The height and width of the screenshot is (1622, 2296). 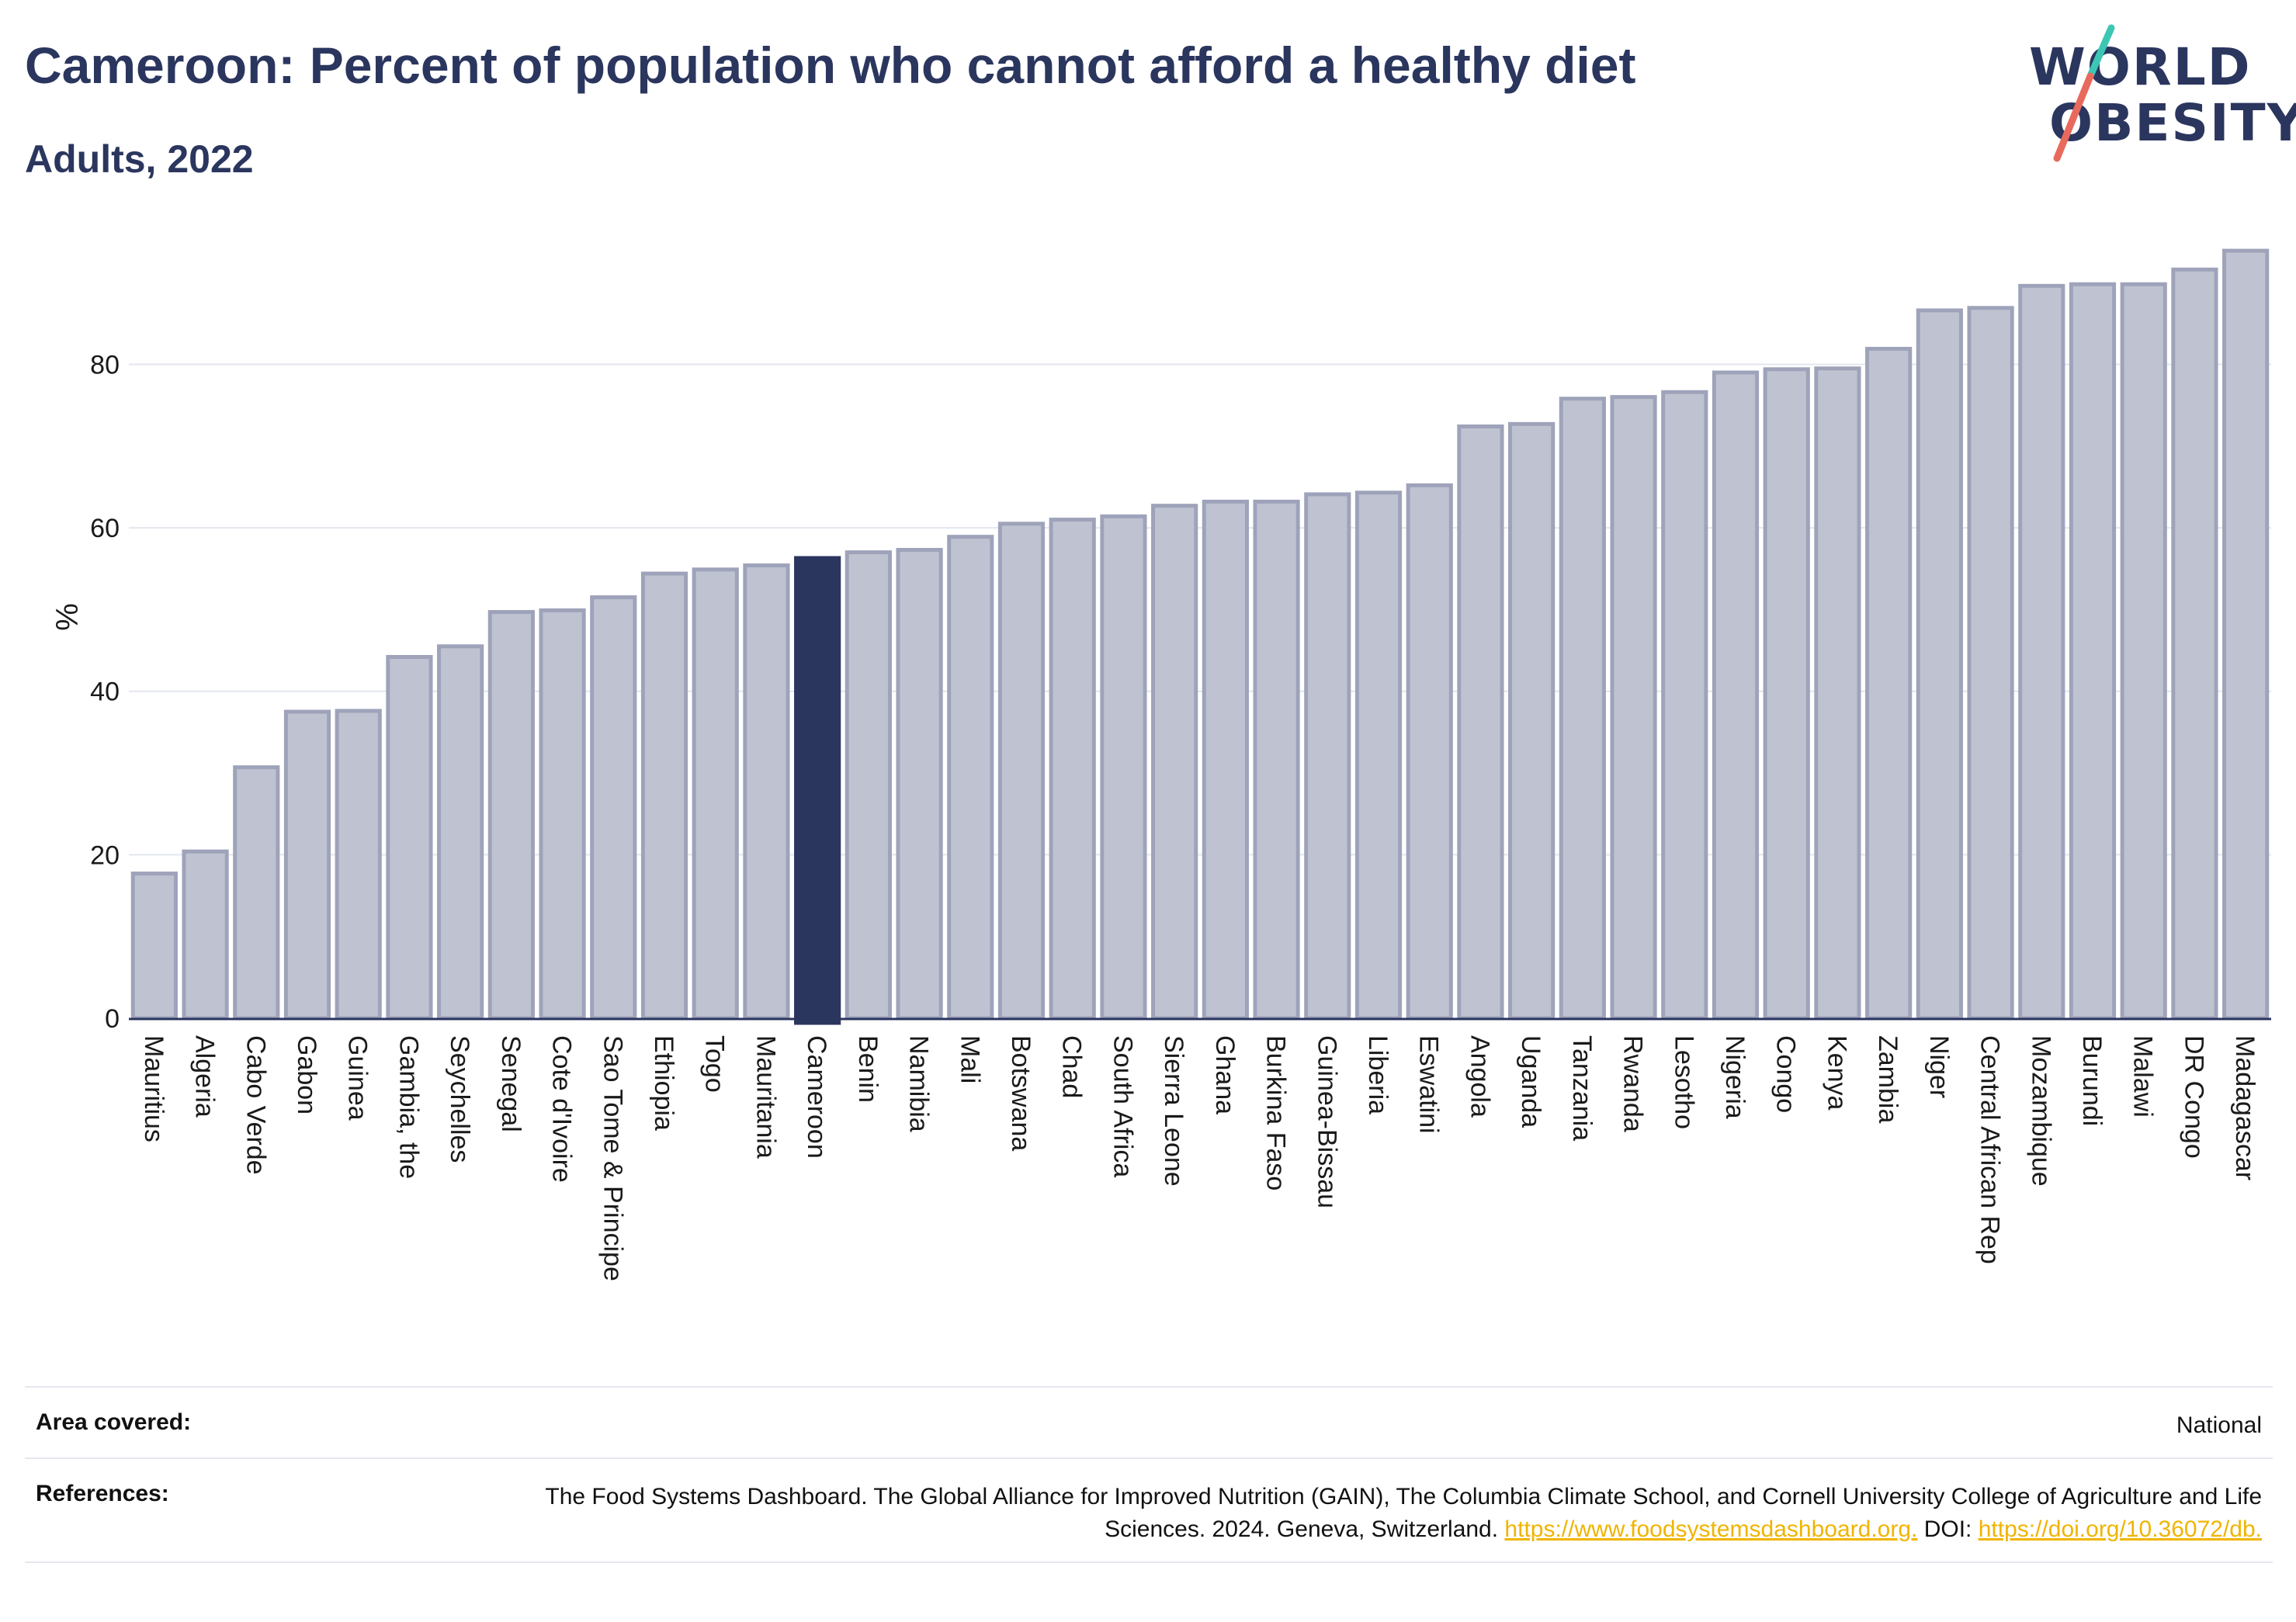 What do you see at coordinates (1887, 1079) in the screenshot?
I see `x-tick-label: Zambia` at bounding box center [1887, 1079].